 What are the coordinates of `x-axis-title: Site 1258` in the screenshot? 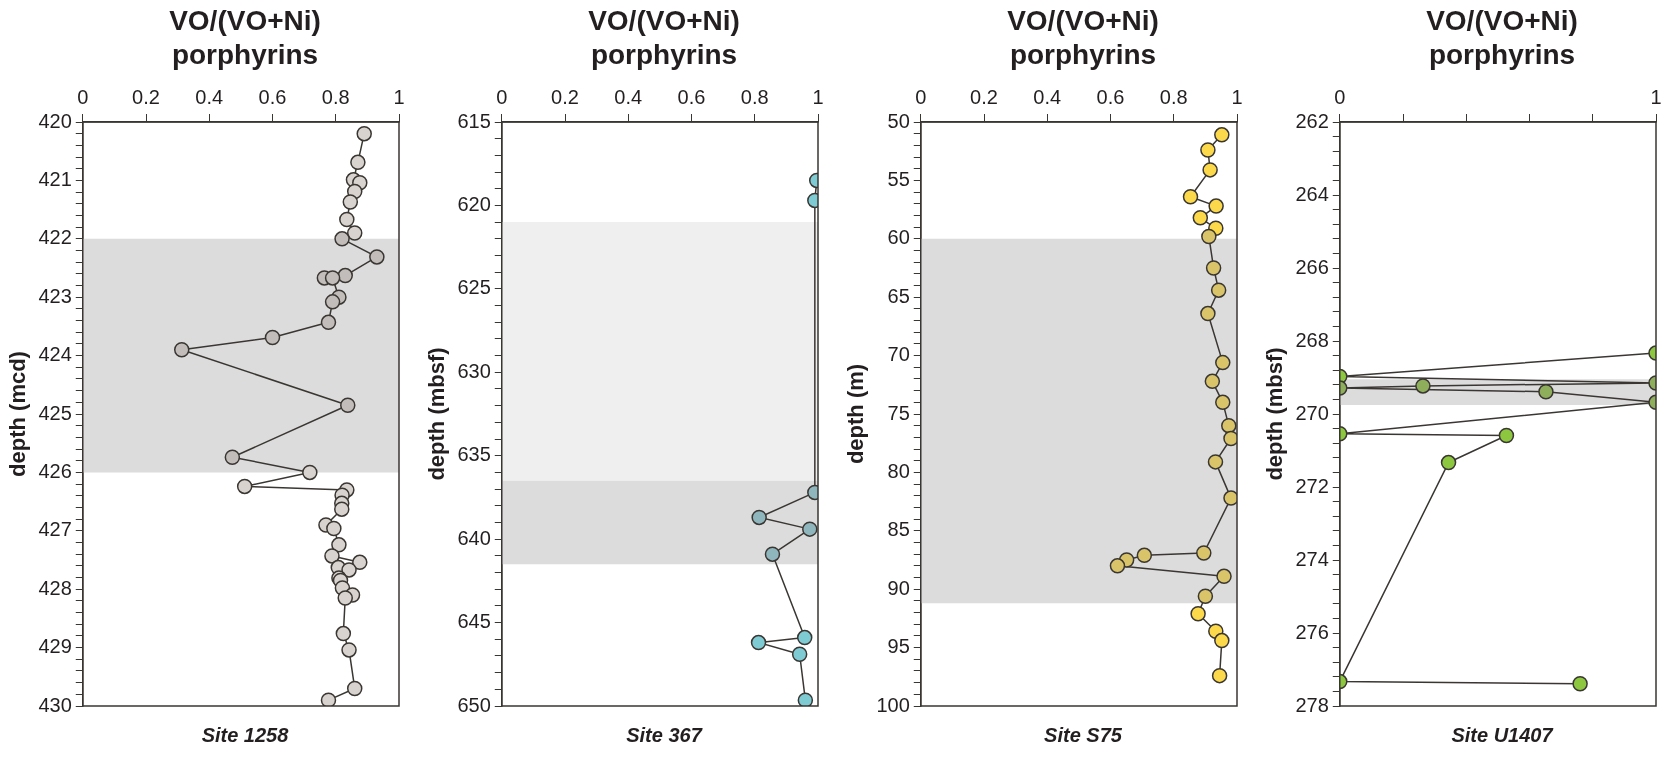 It's located at (245, 735).